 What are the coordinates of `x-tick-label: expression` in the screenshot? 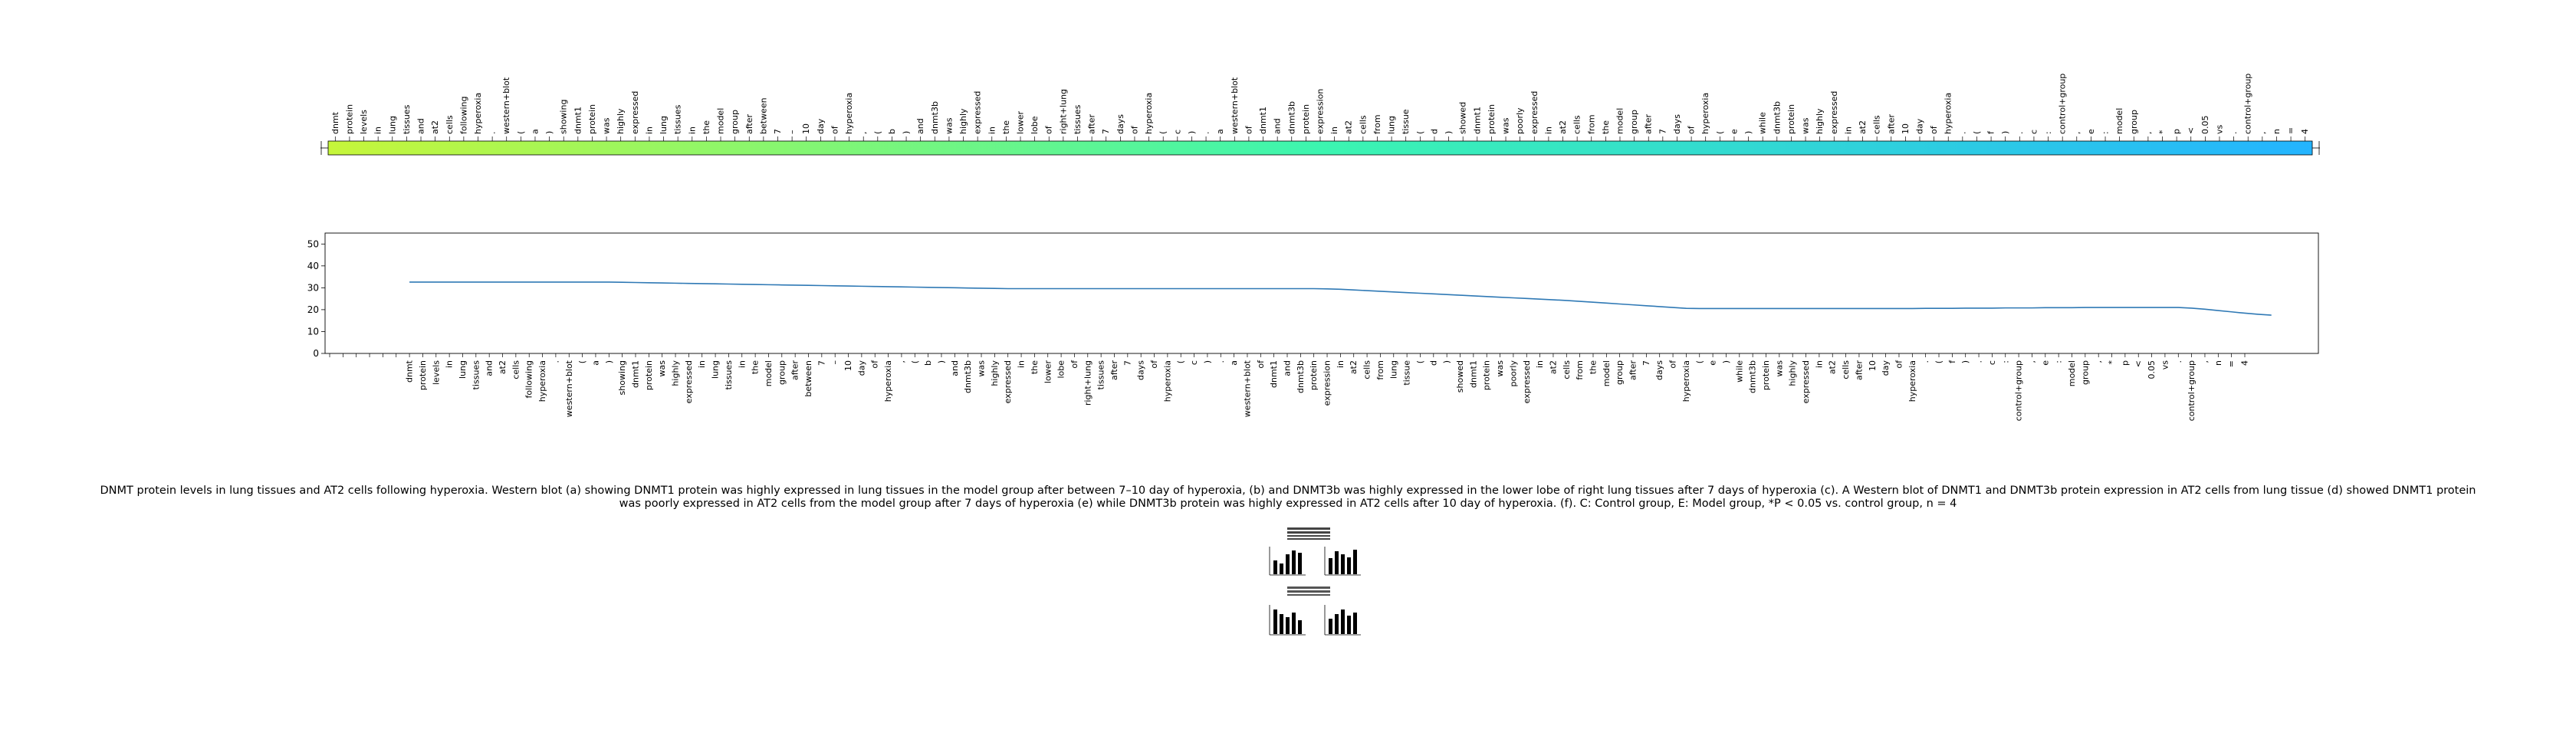 It's located at (1327, 383).